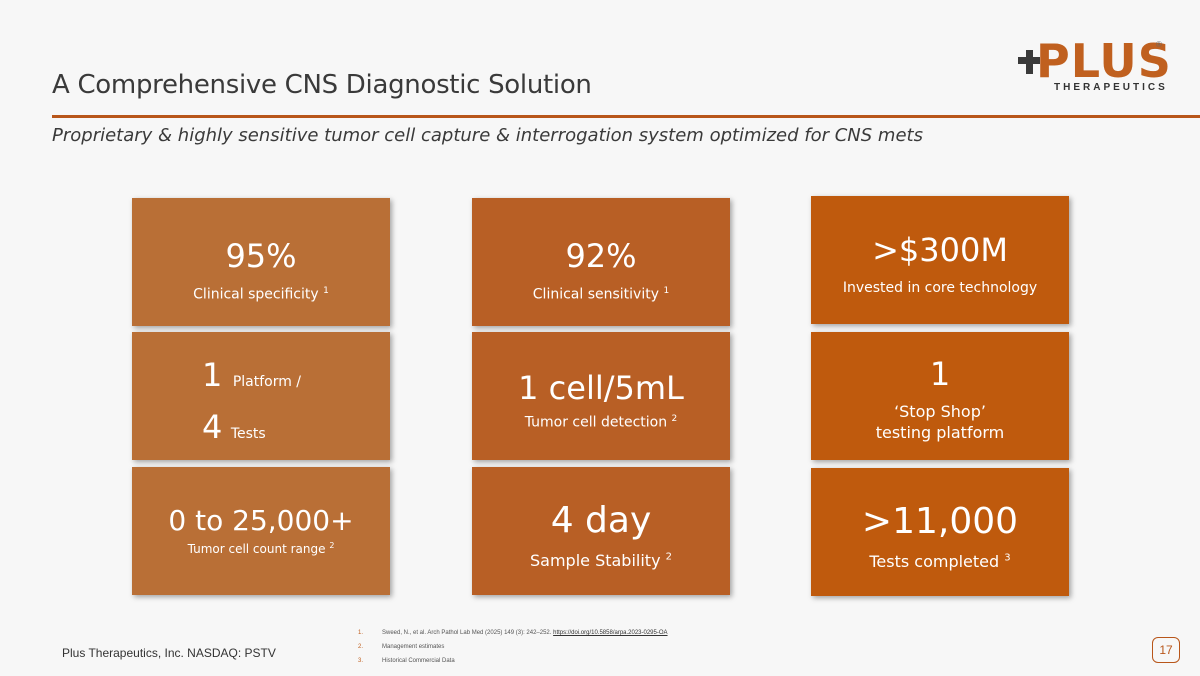  I want to click on tile-detection: 1 cell/5mL Tumor cell detection 2, so click(601, 396).